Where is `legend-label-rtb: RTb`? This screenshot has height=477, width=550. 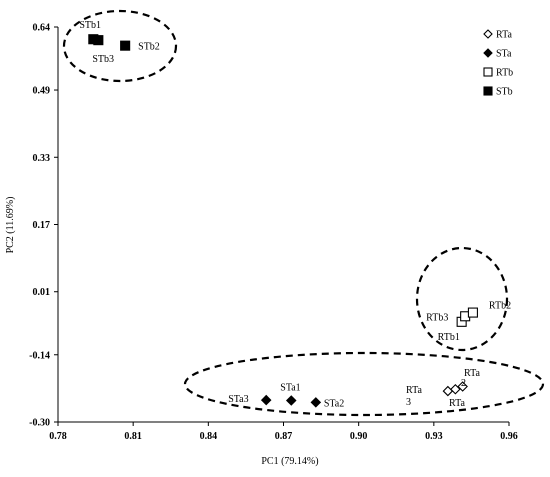 legend-label-rtb: RTb is located at coordinates (504, 73).